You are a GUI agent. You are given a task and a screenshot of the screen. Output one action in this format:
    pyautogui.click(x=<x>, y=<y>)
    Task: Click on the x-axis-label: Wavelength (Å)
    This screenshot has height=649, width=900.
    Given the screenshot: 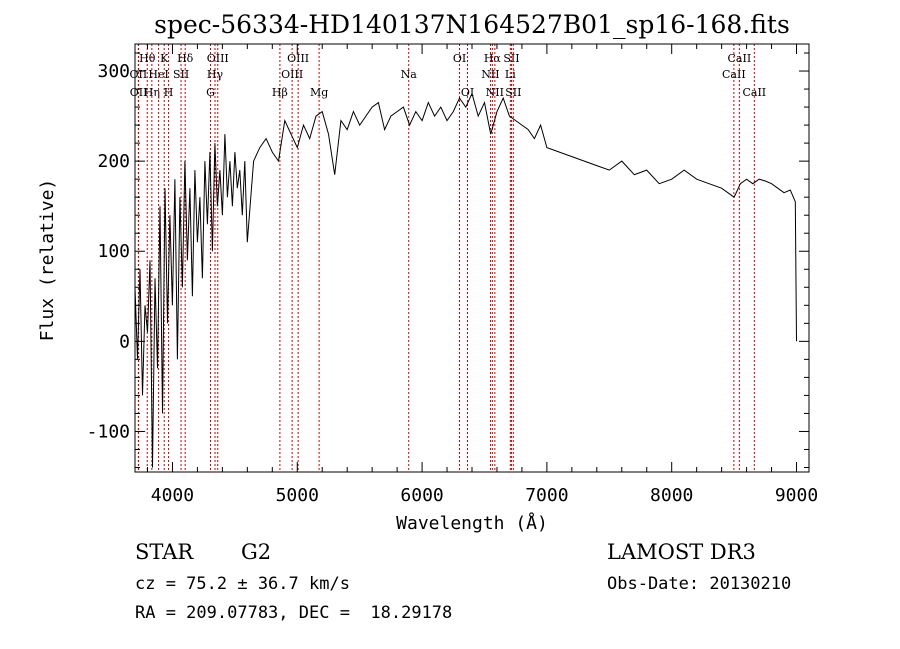 What is the action you would take?
    pyautogui.click(x=472, y=523)
    